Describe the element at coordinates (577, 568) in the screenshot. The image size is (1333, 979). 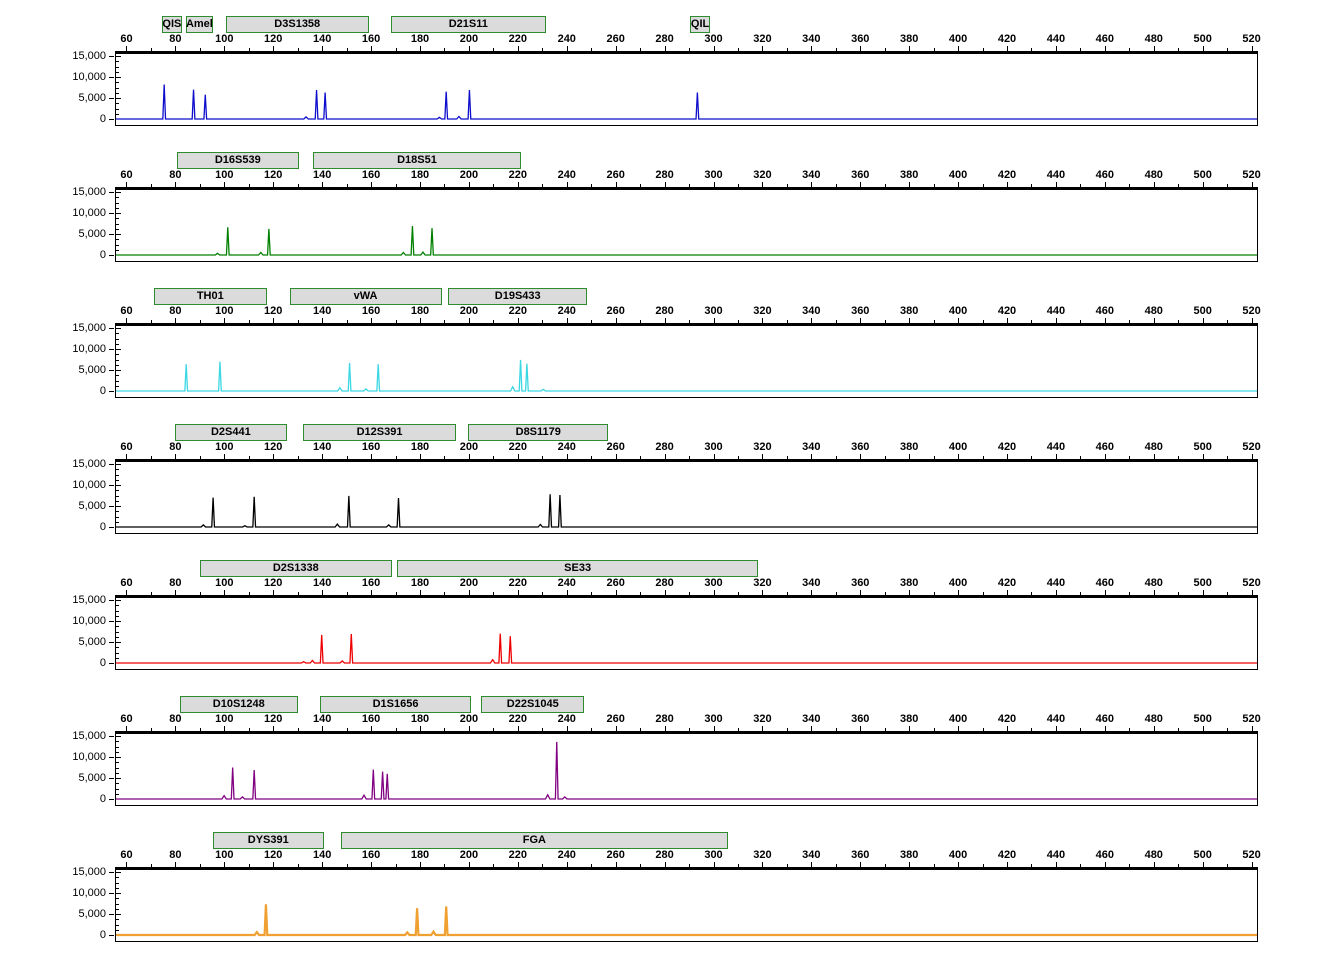
I see `marker-box-SE33: SE33` at that location.